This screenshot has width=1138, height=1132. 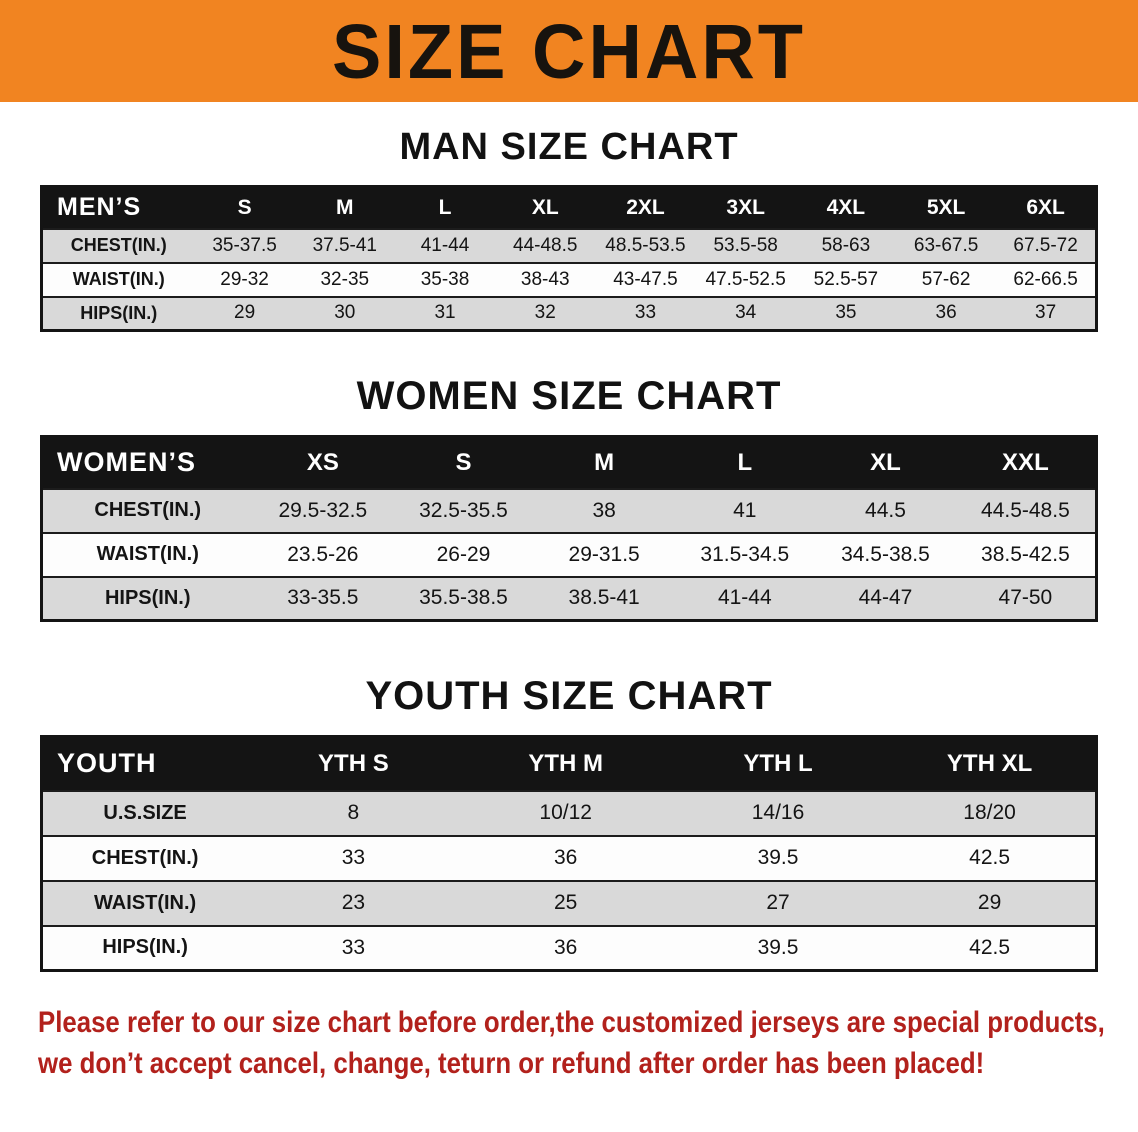 I want to click on size-value-cell: 35-38, so click(x=445, y=279).